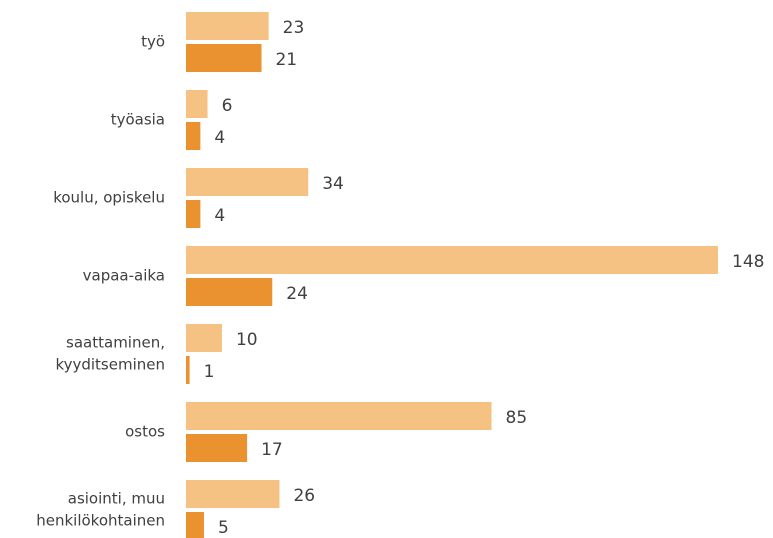  What do you see at coordinates (272, 450) in the screenshot?
I see `value-label: 17` at bounding box center [272, 450].